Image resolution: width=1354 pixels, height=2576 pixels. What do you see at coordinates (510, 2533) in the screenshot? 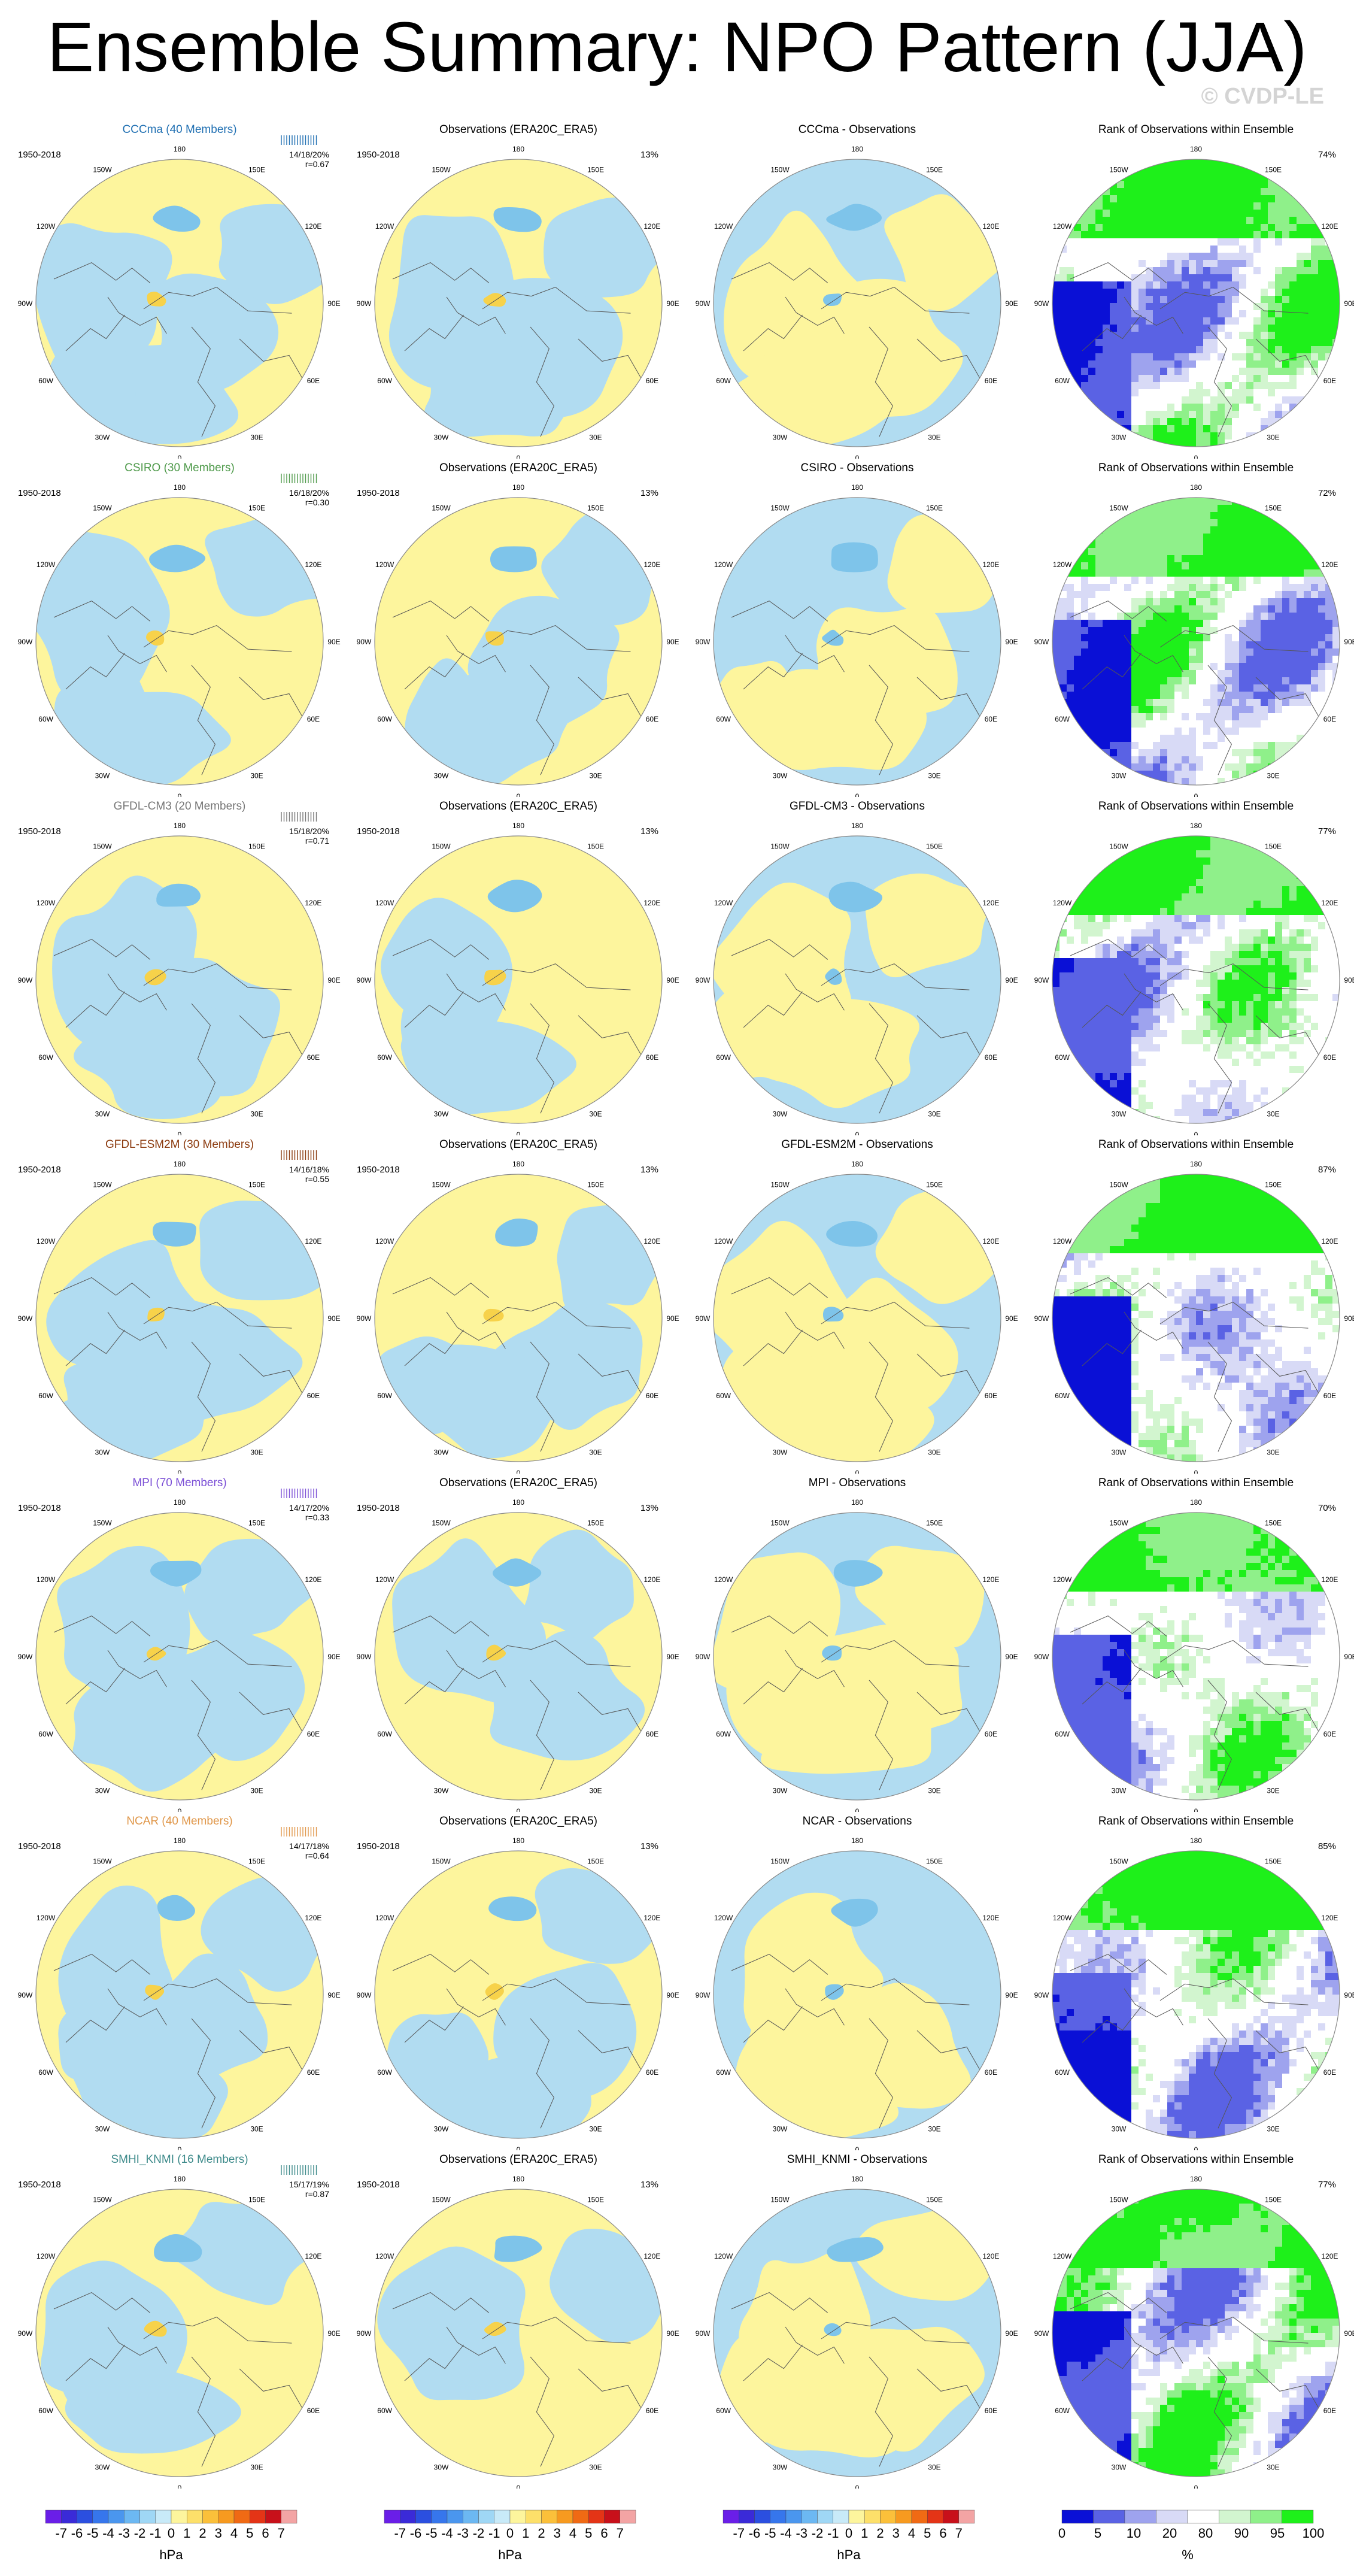
I see `colorbar-tick-label: 0` at bounding box center [510, 2533].